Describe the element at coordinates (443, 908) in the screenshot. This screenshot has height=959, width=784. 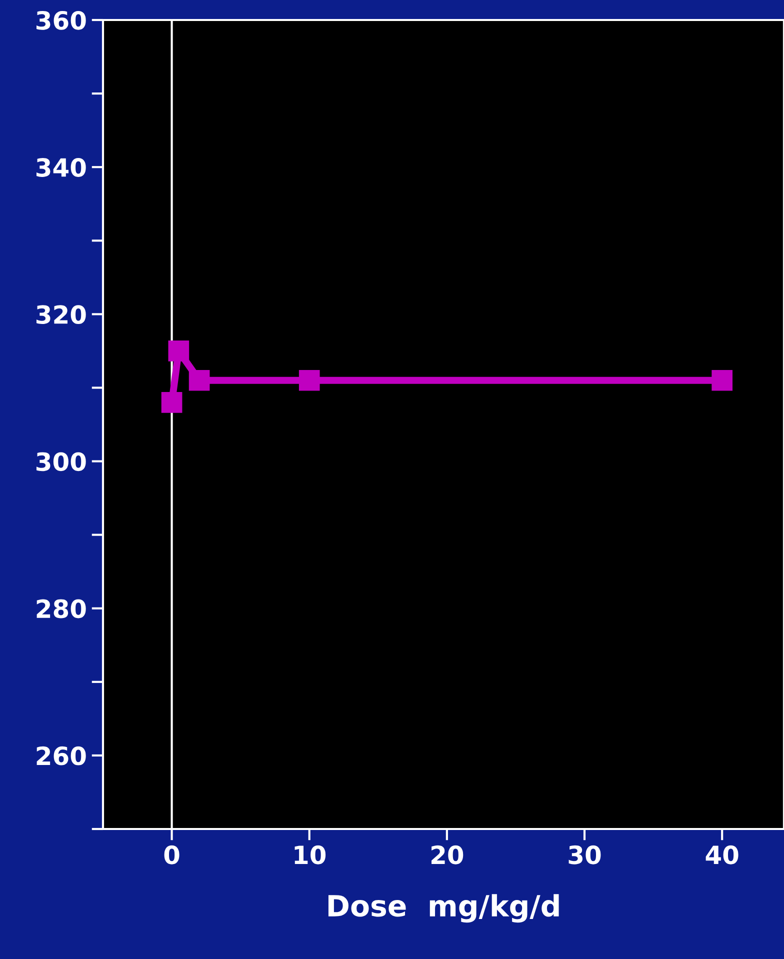
I see `x-axis-title: Dose mg/kg/d` at that location.